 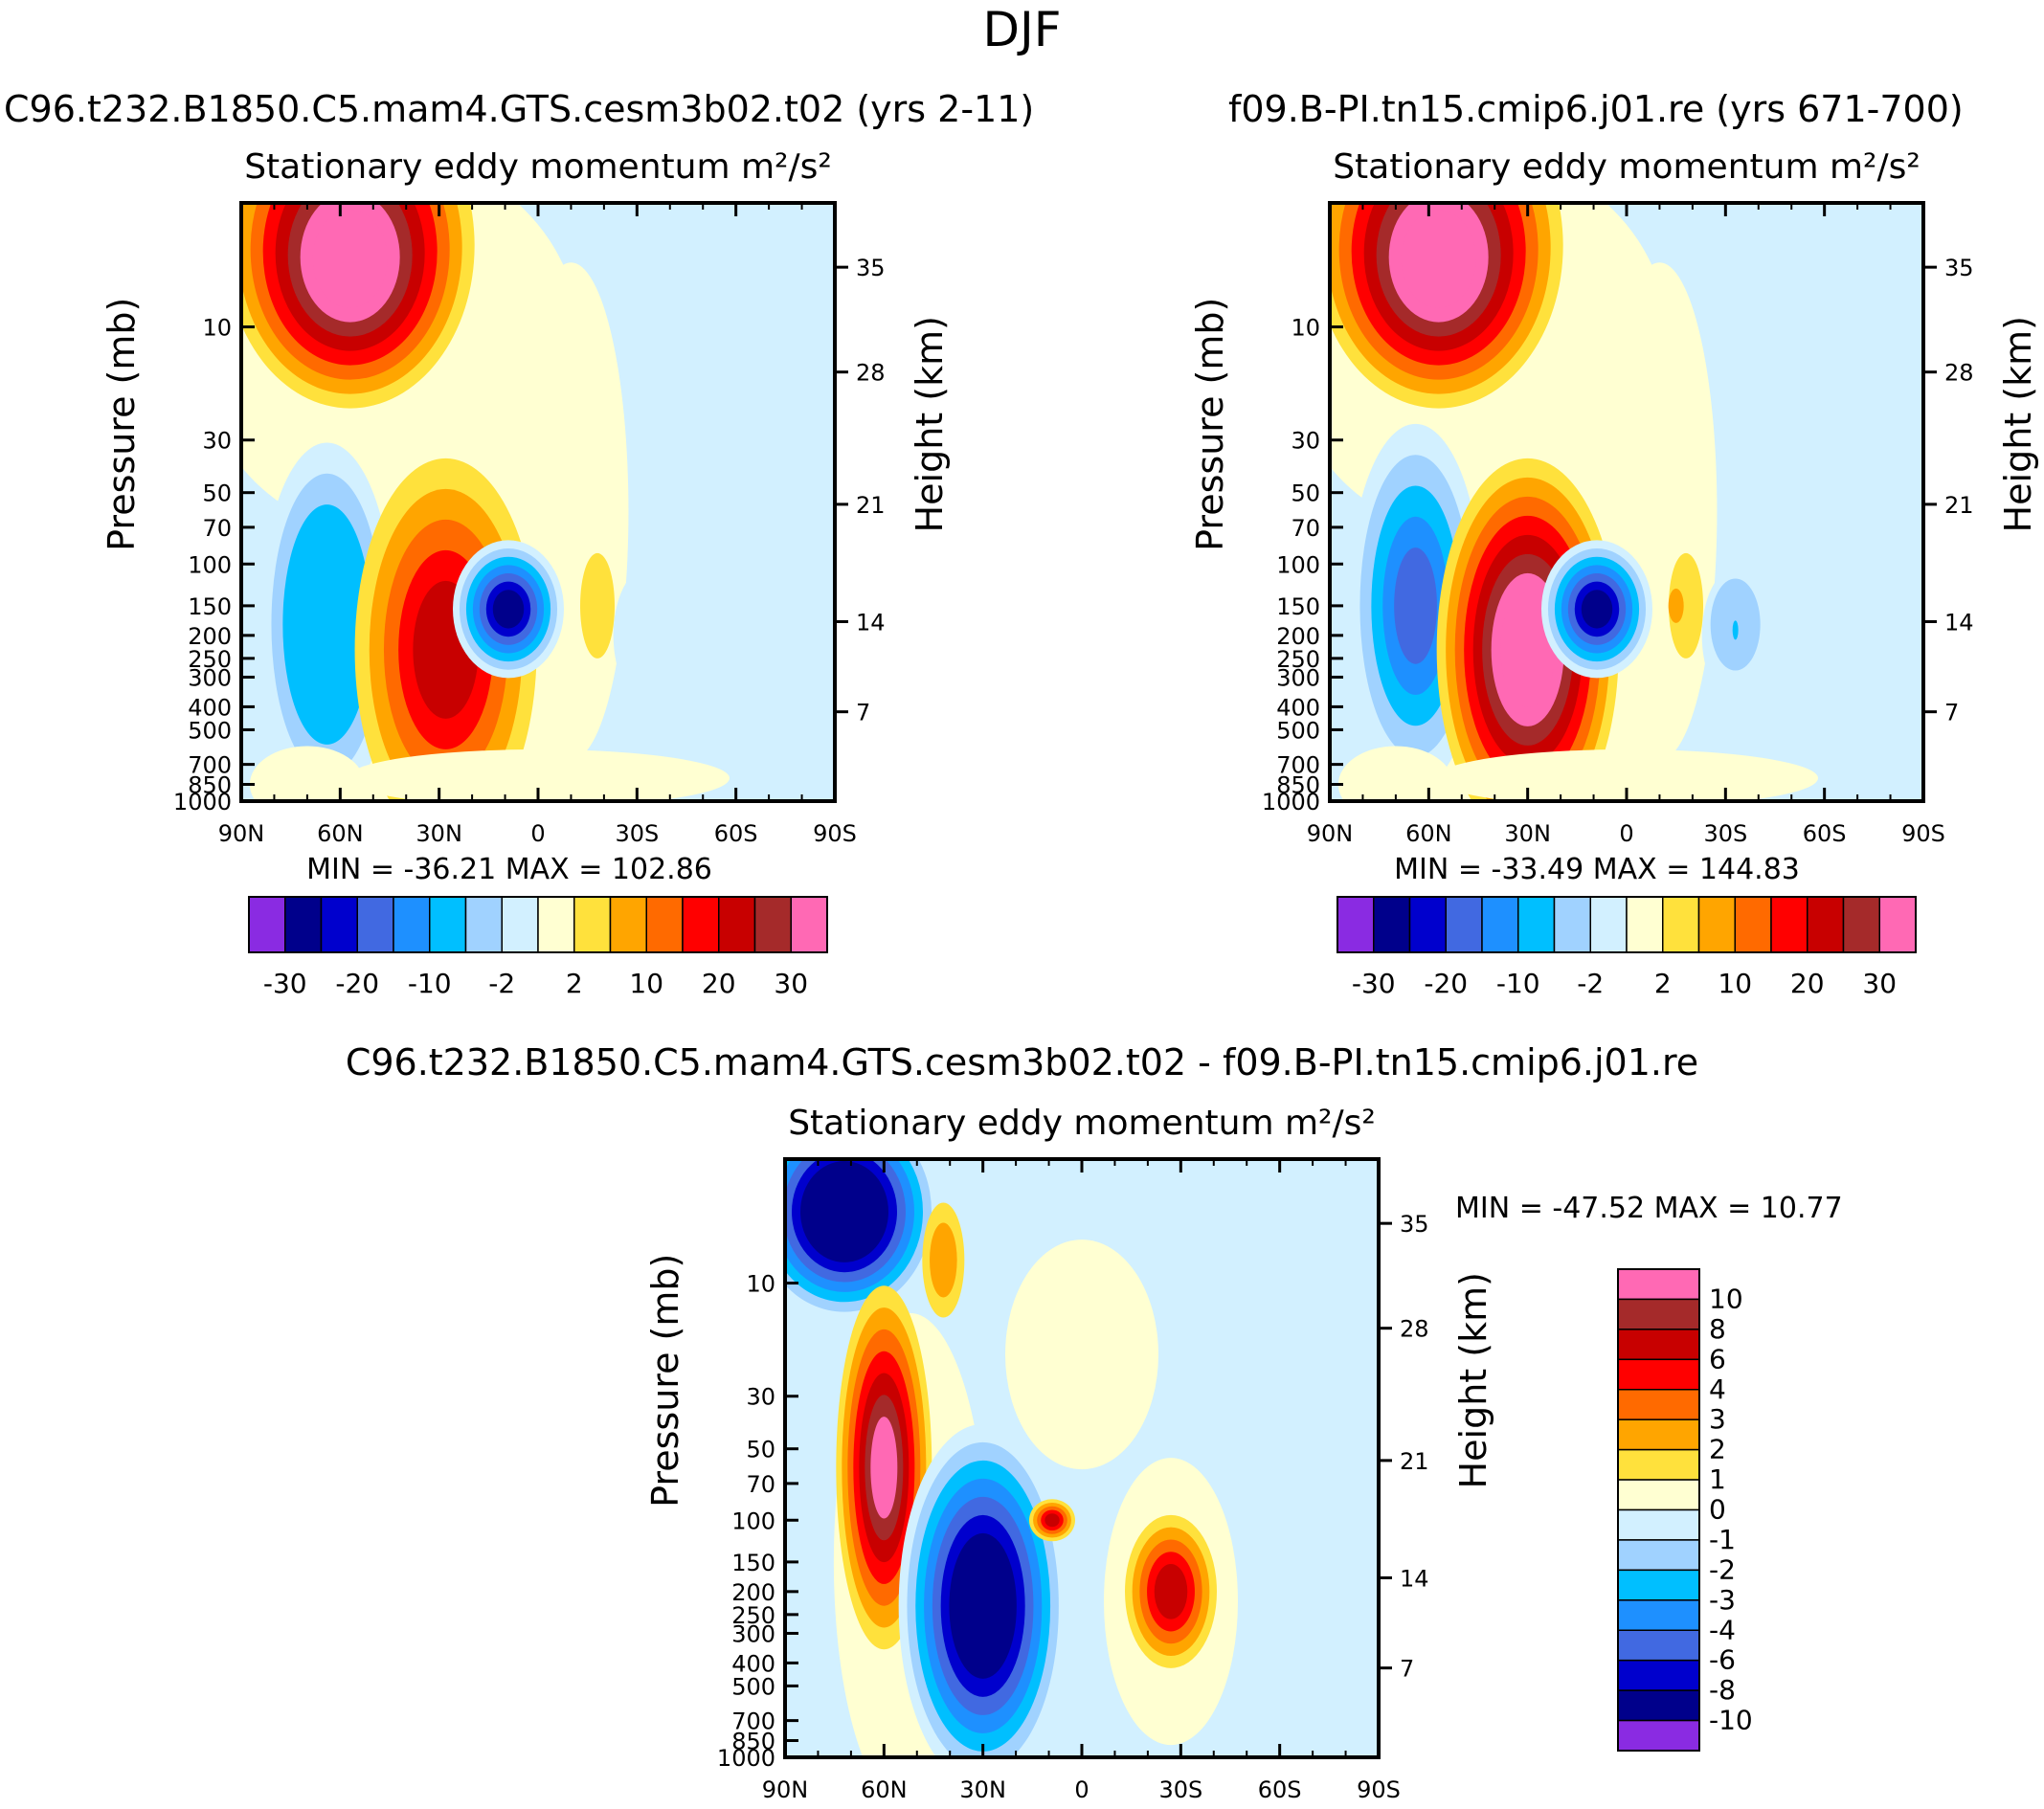 I want to click on sh-negative, so click(x=647, y=635).